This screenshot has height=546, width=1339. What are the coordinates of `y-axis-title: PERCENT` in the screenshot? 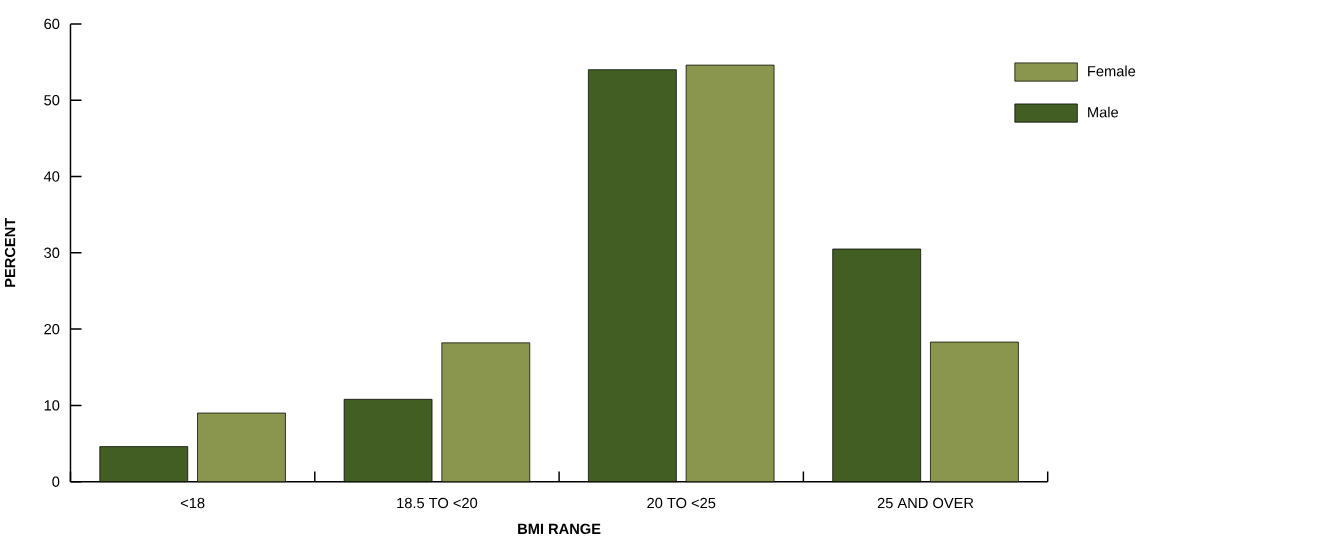 It's located at (10, 252).